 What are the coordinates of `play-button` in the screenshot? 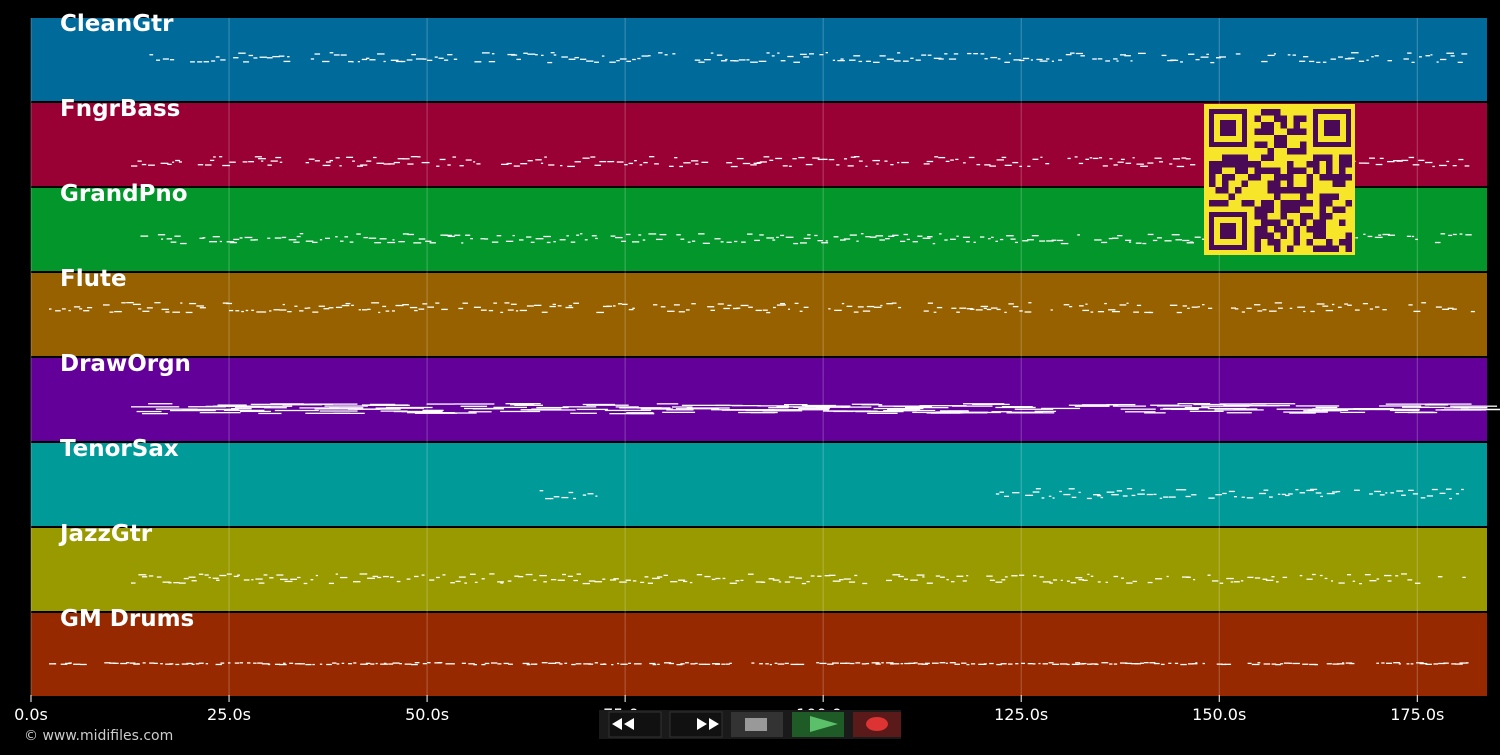 It's located at (818, 724).